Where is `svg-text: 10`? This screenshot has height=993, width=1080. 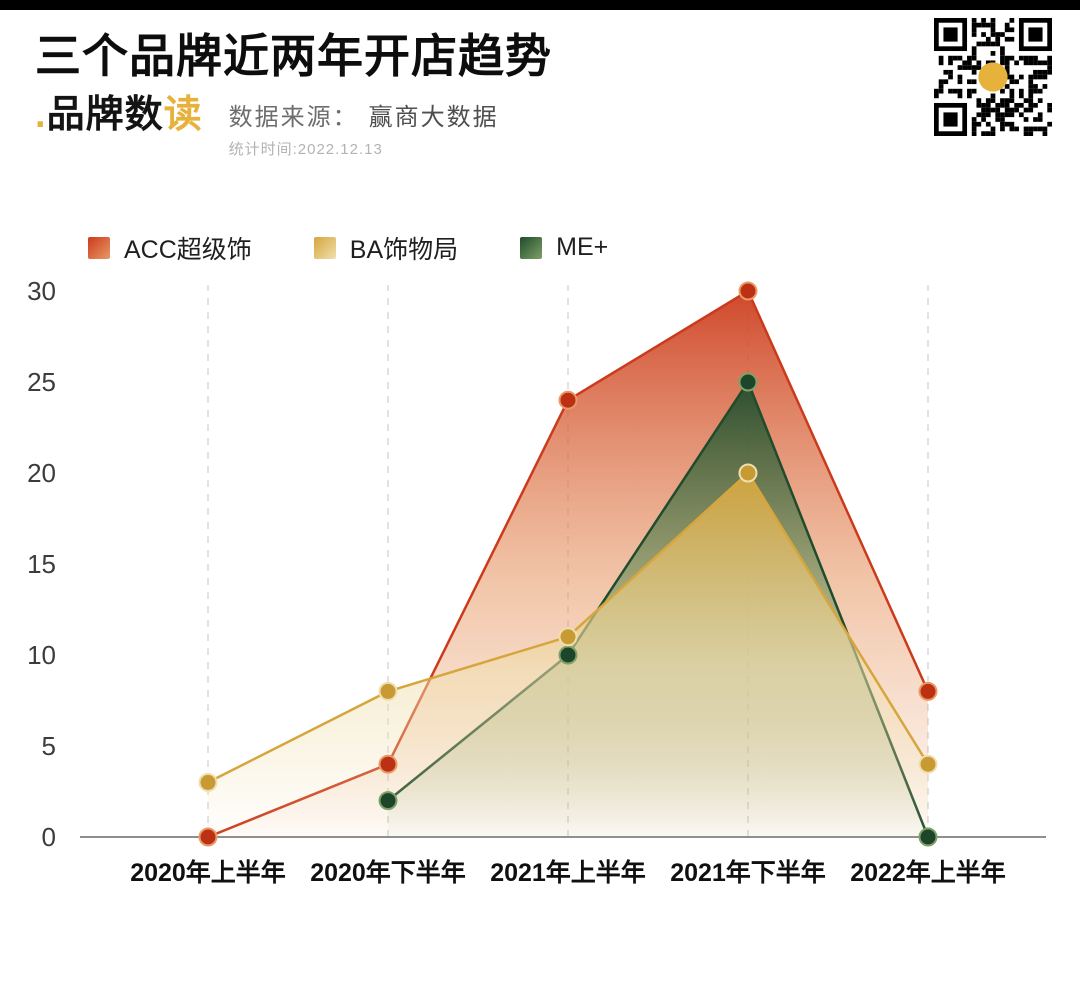 svg-text: 10 is located at coordinates (41, 655).